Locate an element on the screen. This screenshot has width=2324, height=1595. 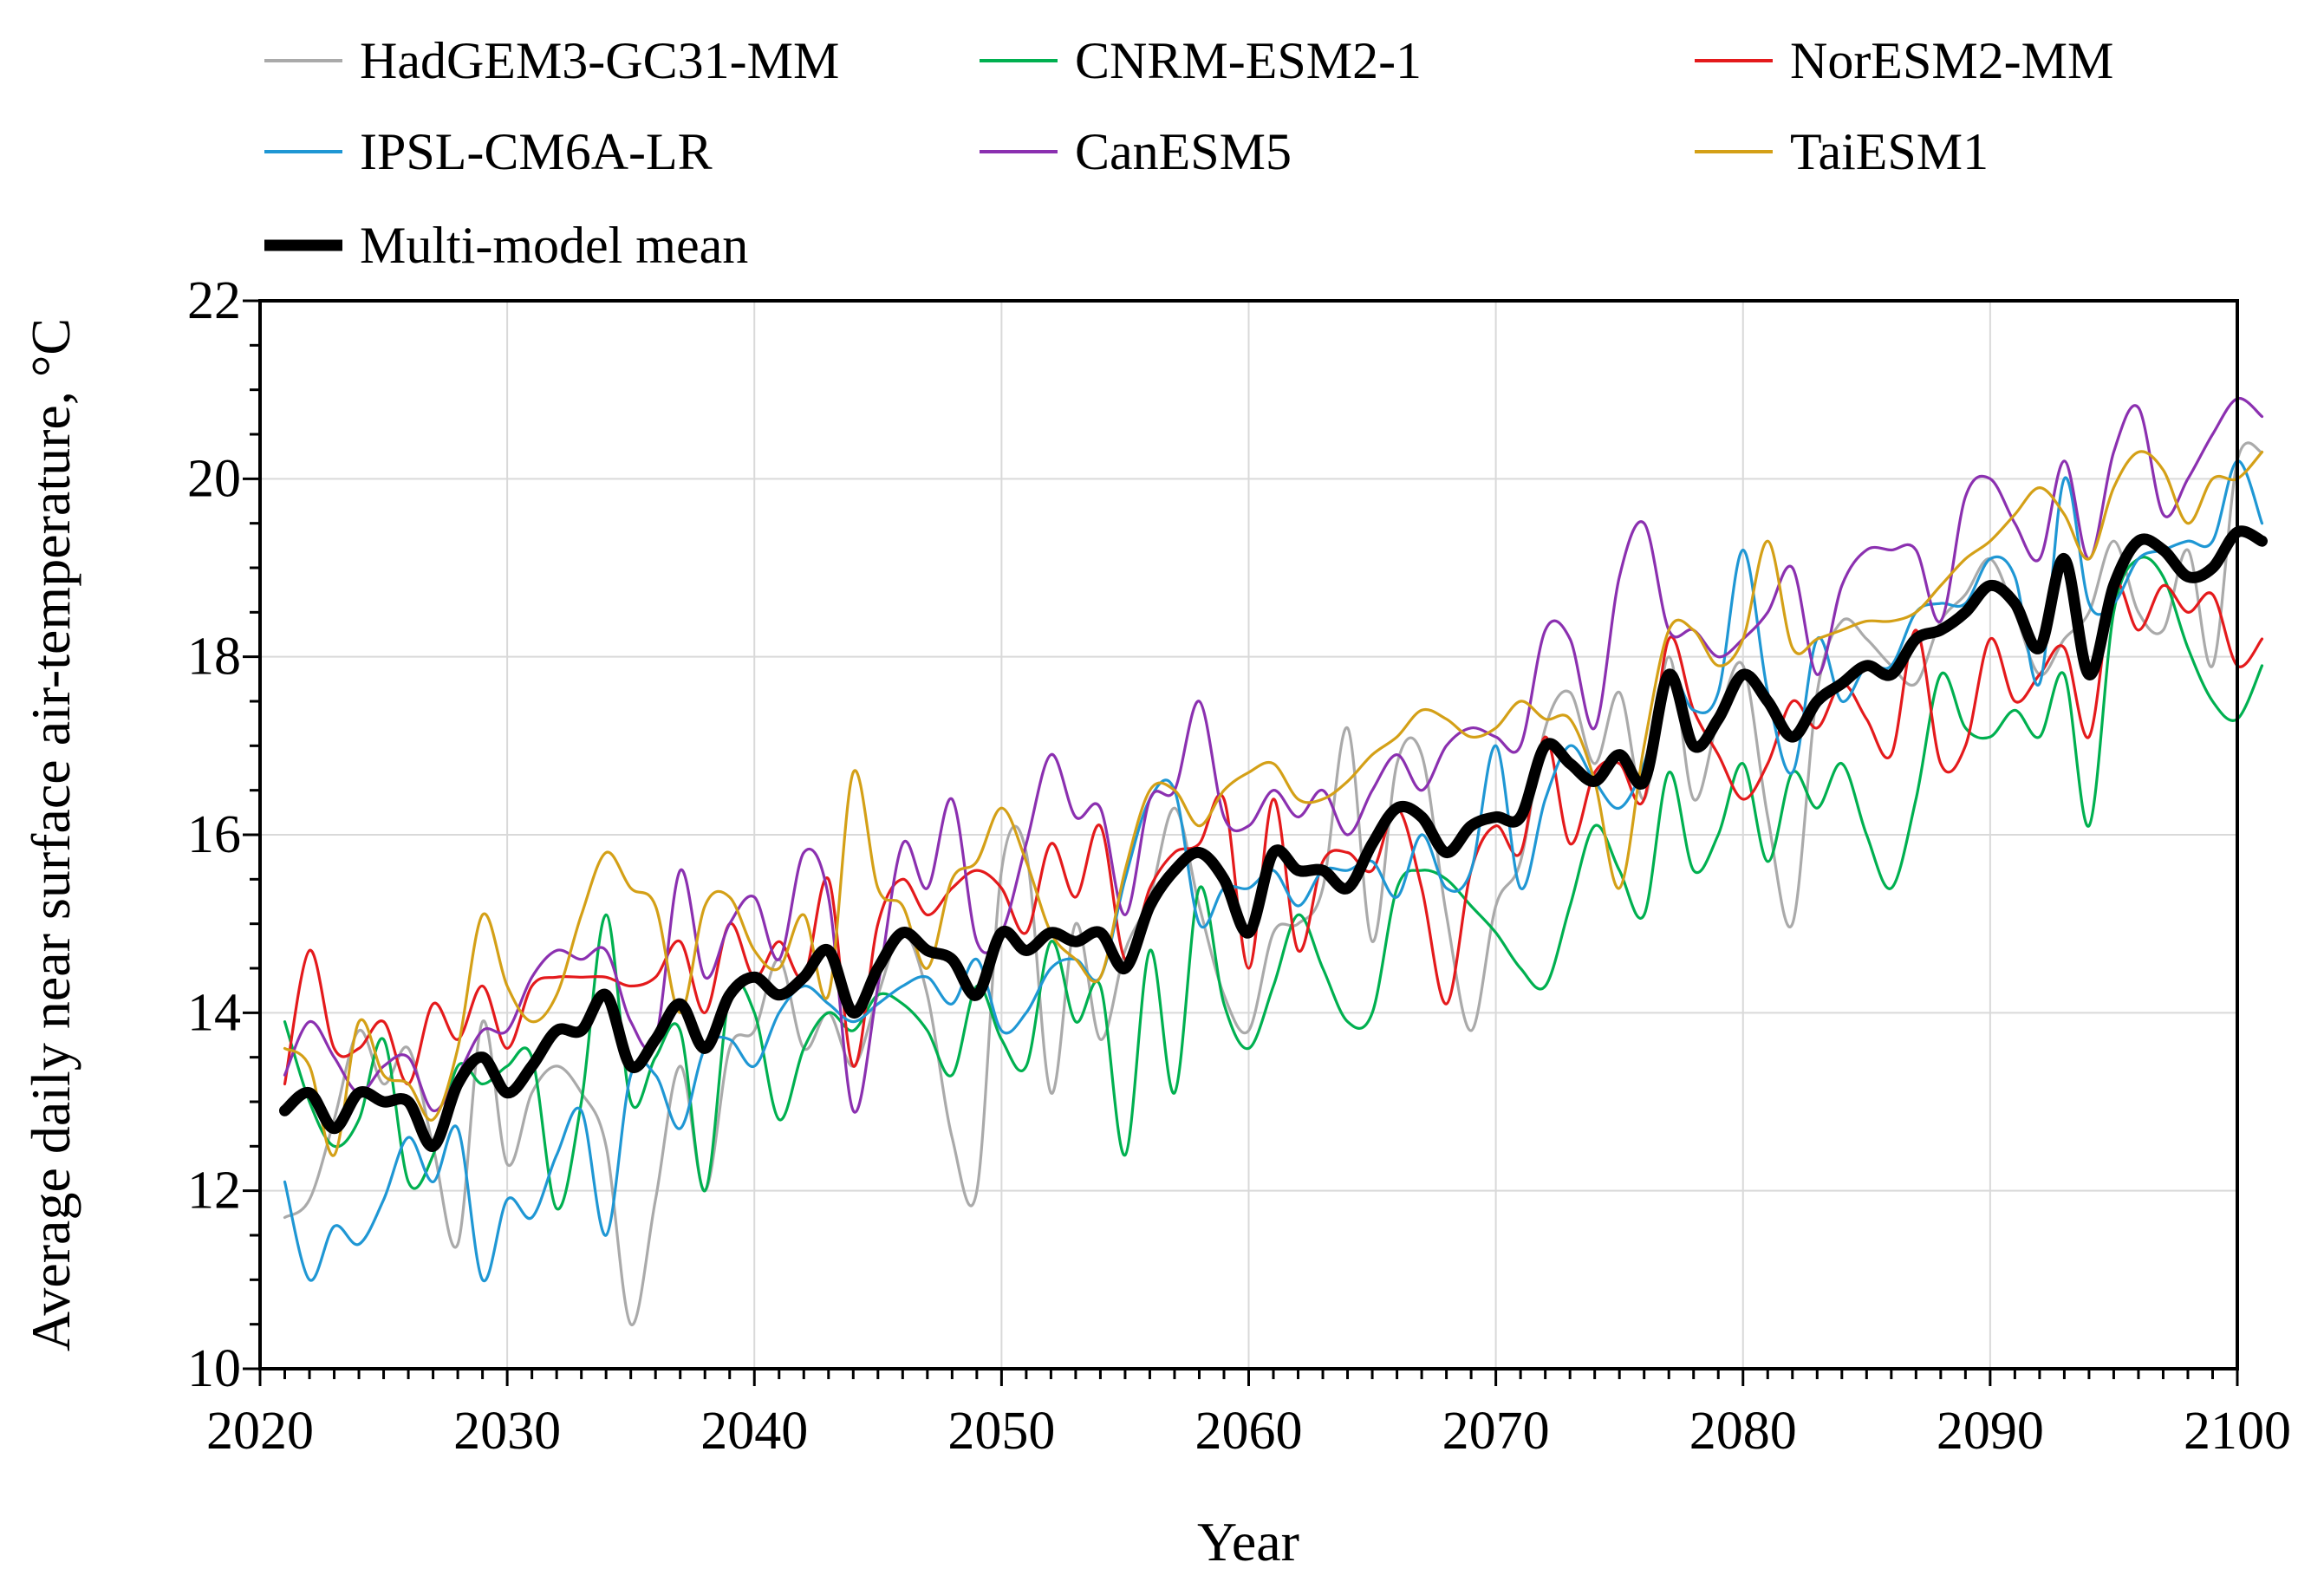
legend-item-canesm5: CanESM5 is located at coordinates (1136, 151).